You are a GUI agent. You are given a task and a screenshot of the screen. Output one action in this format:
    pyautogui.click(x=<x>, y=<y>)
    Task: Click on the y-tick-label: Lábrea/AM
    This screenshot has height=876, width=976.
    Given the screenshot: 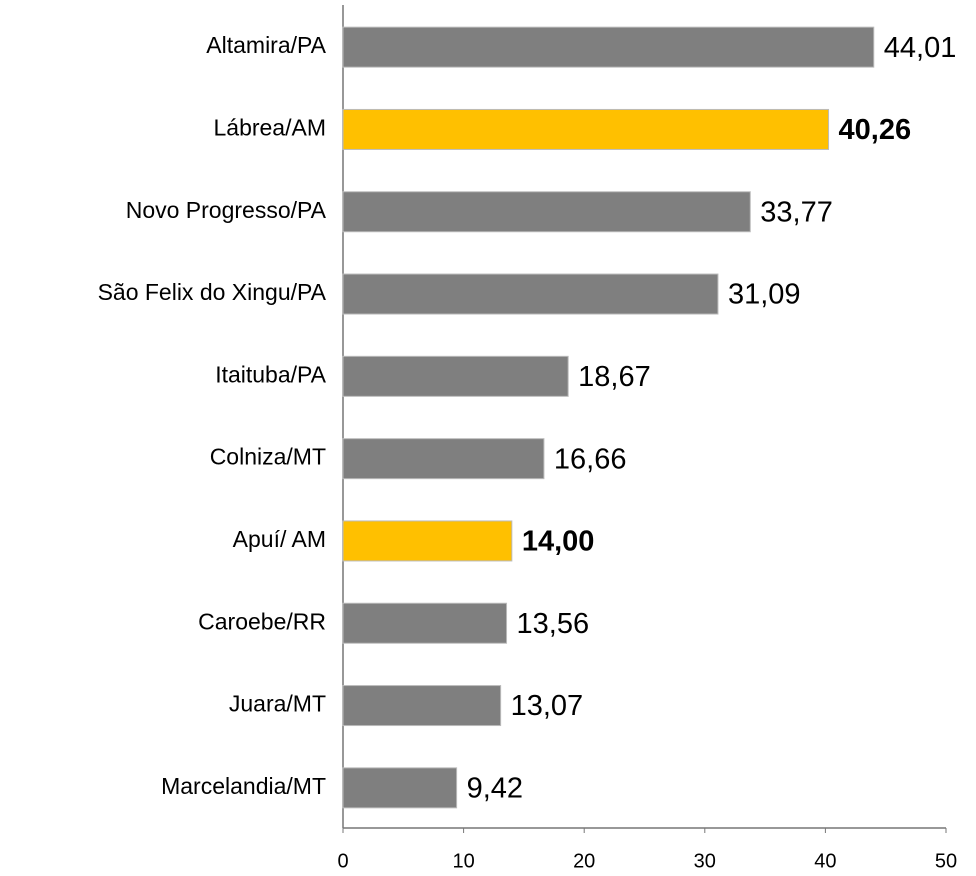 What is the action you would take?
    pyautogui.click(x=269, y=128)
    